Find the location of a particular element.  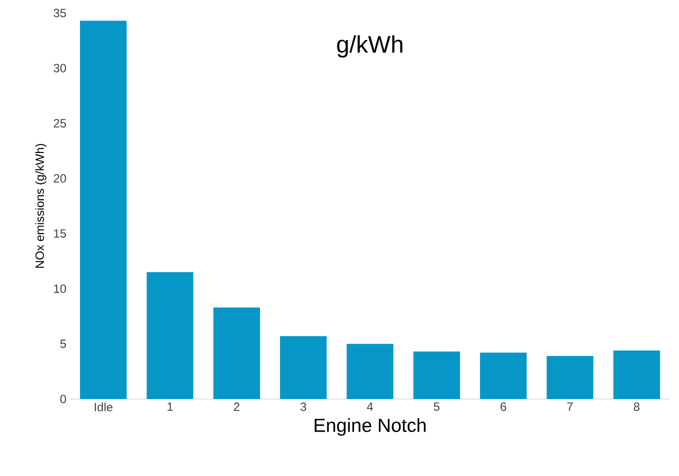

text: g/kWh is located at coordinates (369, 46).